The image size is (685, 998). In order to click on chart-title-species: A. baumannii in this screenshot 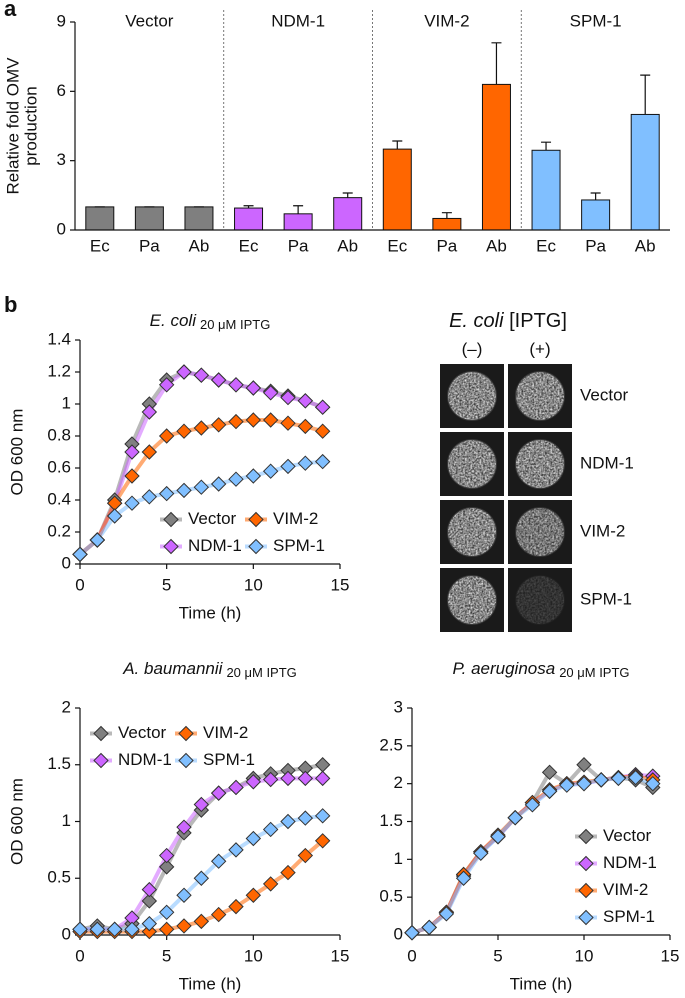, I will do `click(172, 668)`.